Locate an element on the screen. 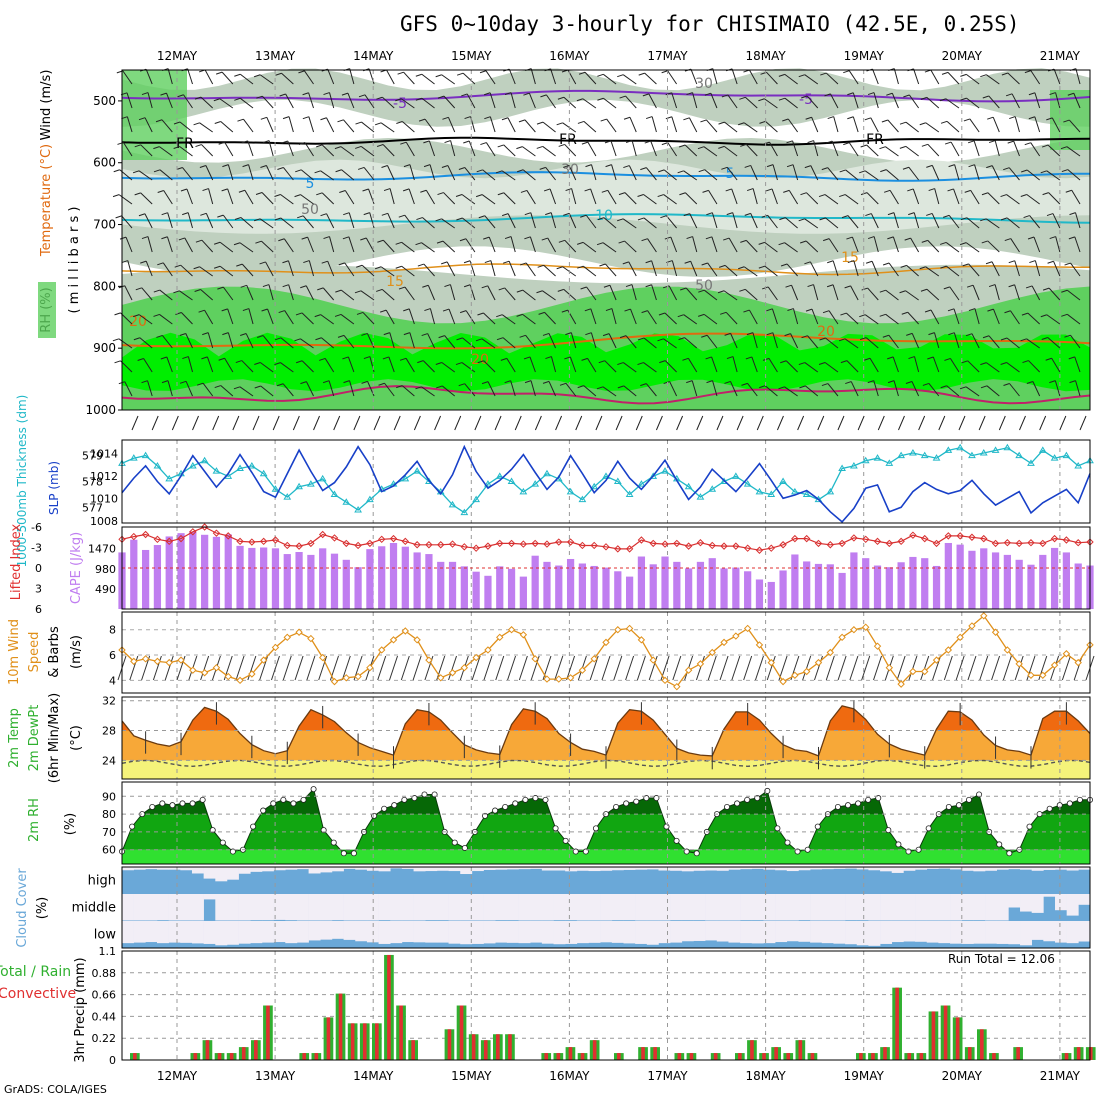 Image resolution: width=1100 pixels, height=1100 pixels. contour-label: 15 is located at coordinates (850, 258).